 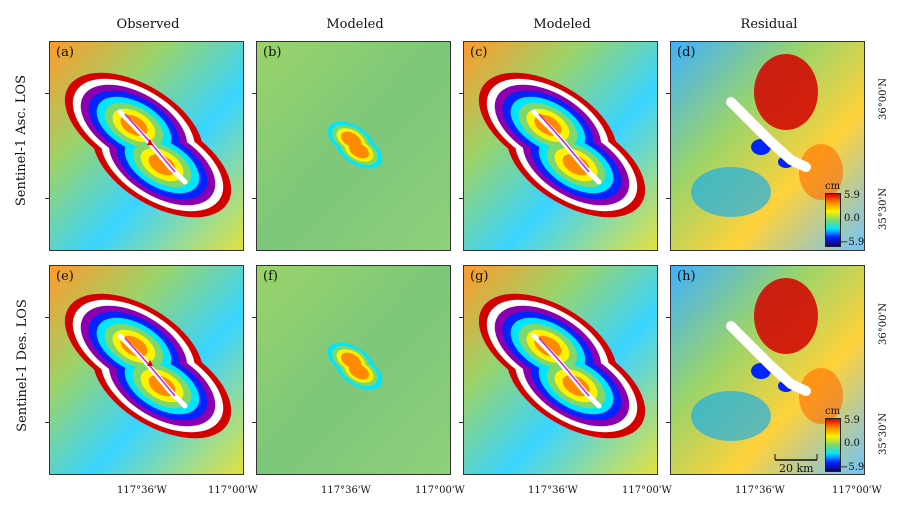 What do you see at coordinates (560, 146) in the screenshot?
I see `panel-c: (c)` at bounding box center [560, 146].